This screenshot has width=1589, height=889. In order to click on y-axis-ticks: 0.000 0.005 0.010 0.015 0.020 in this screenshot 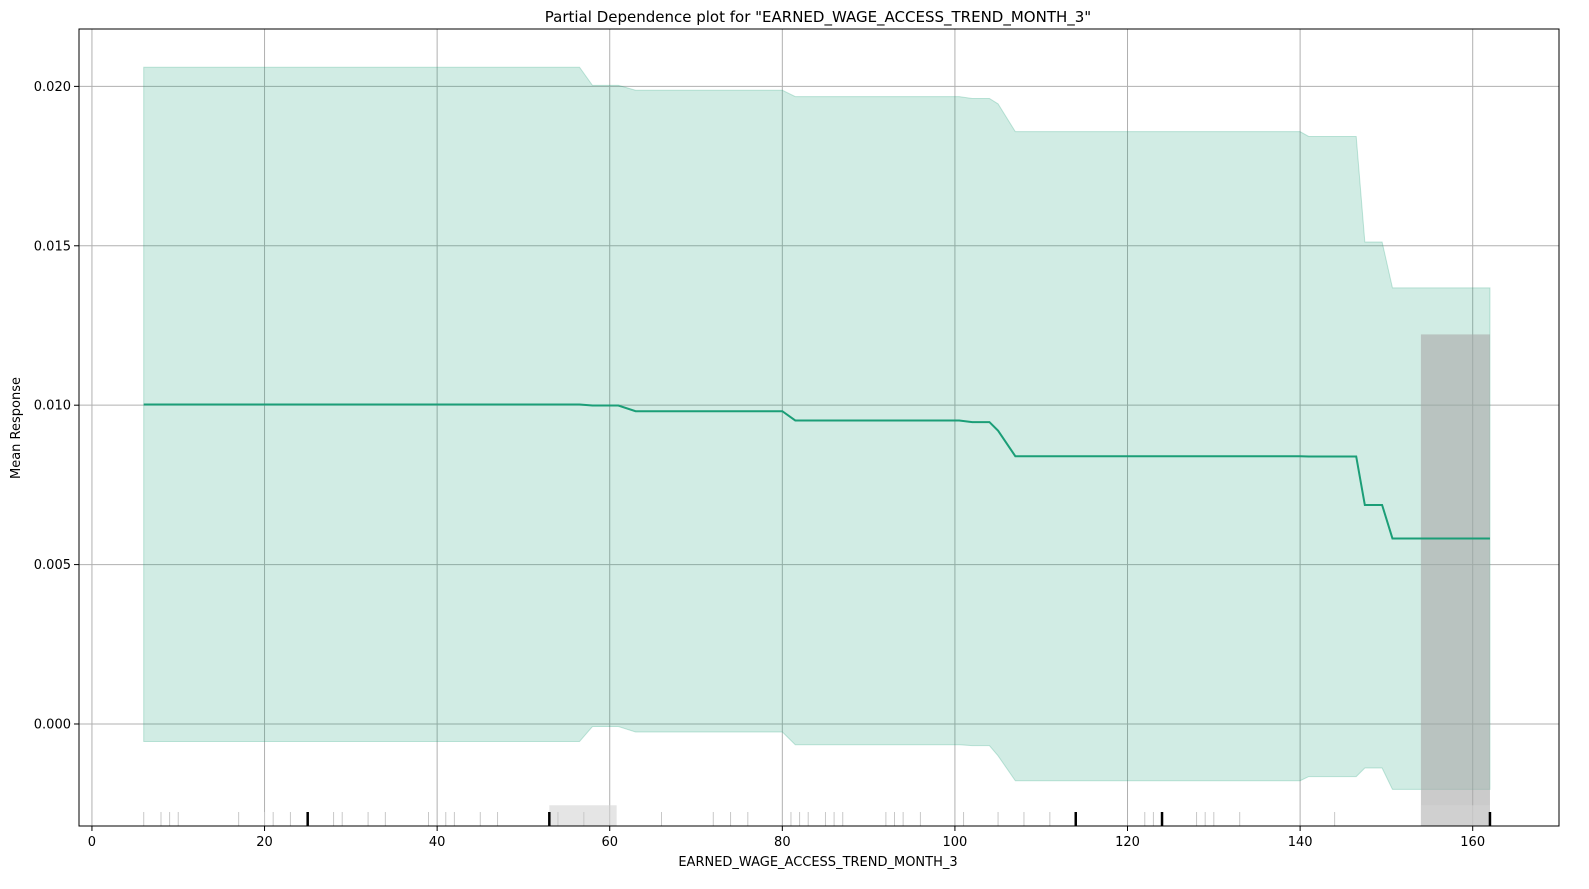, I will do `click(56, 406)`.